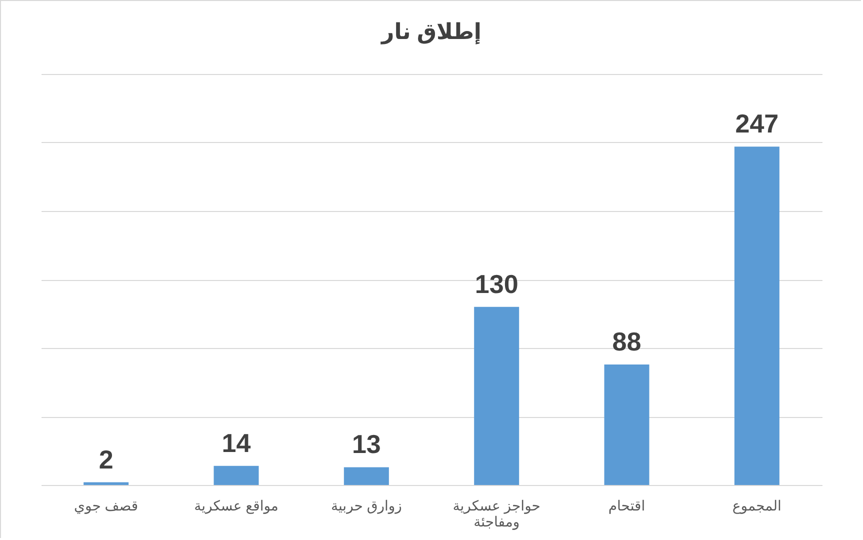 The image size is (863, 540). I want to click on data-label: 247, so click(757, 123).